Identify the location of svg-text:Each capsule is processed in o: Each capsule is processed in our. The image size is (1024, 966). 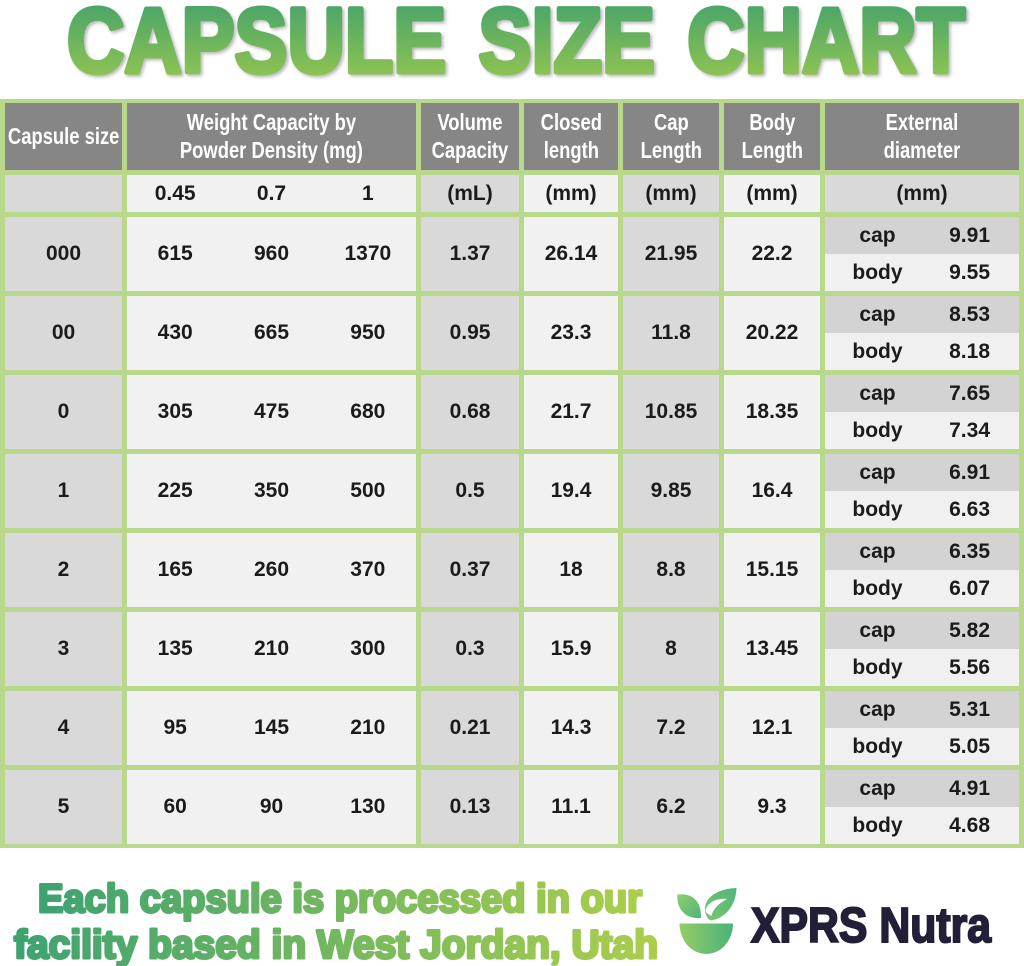
(340, 899).